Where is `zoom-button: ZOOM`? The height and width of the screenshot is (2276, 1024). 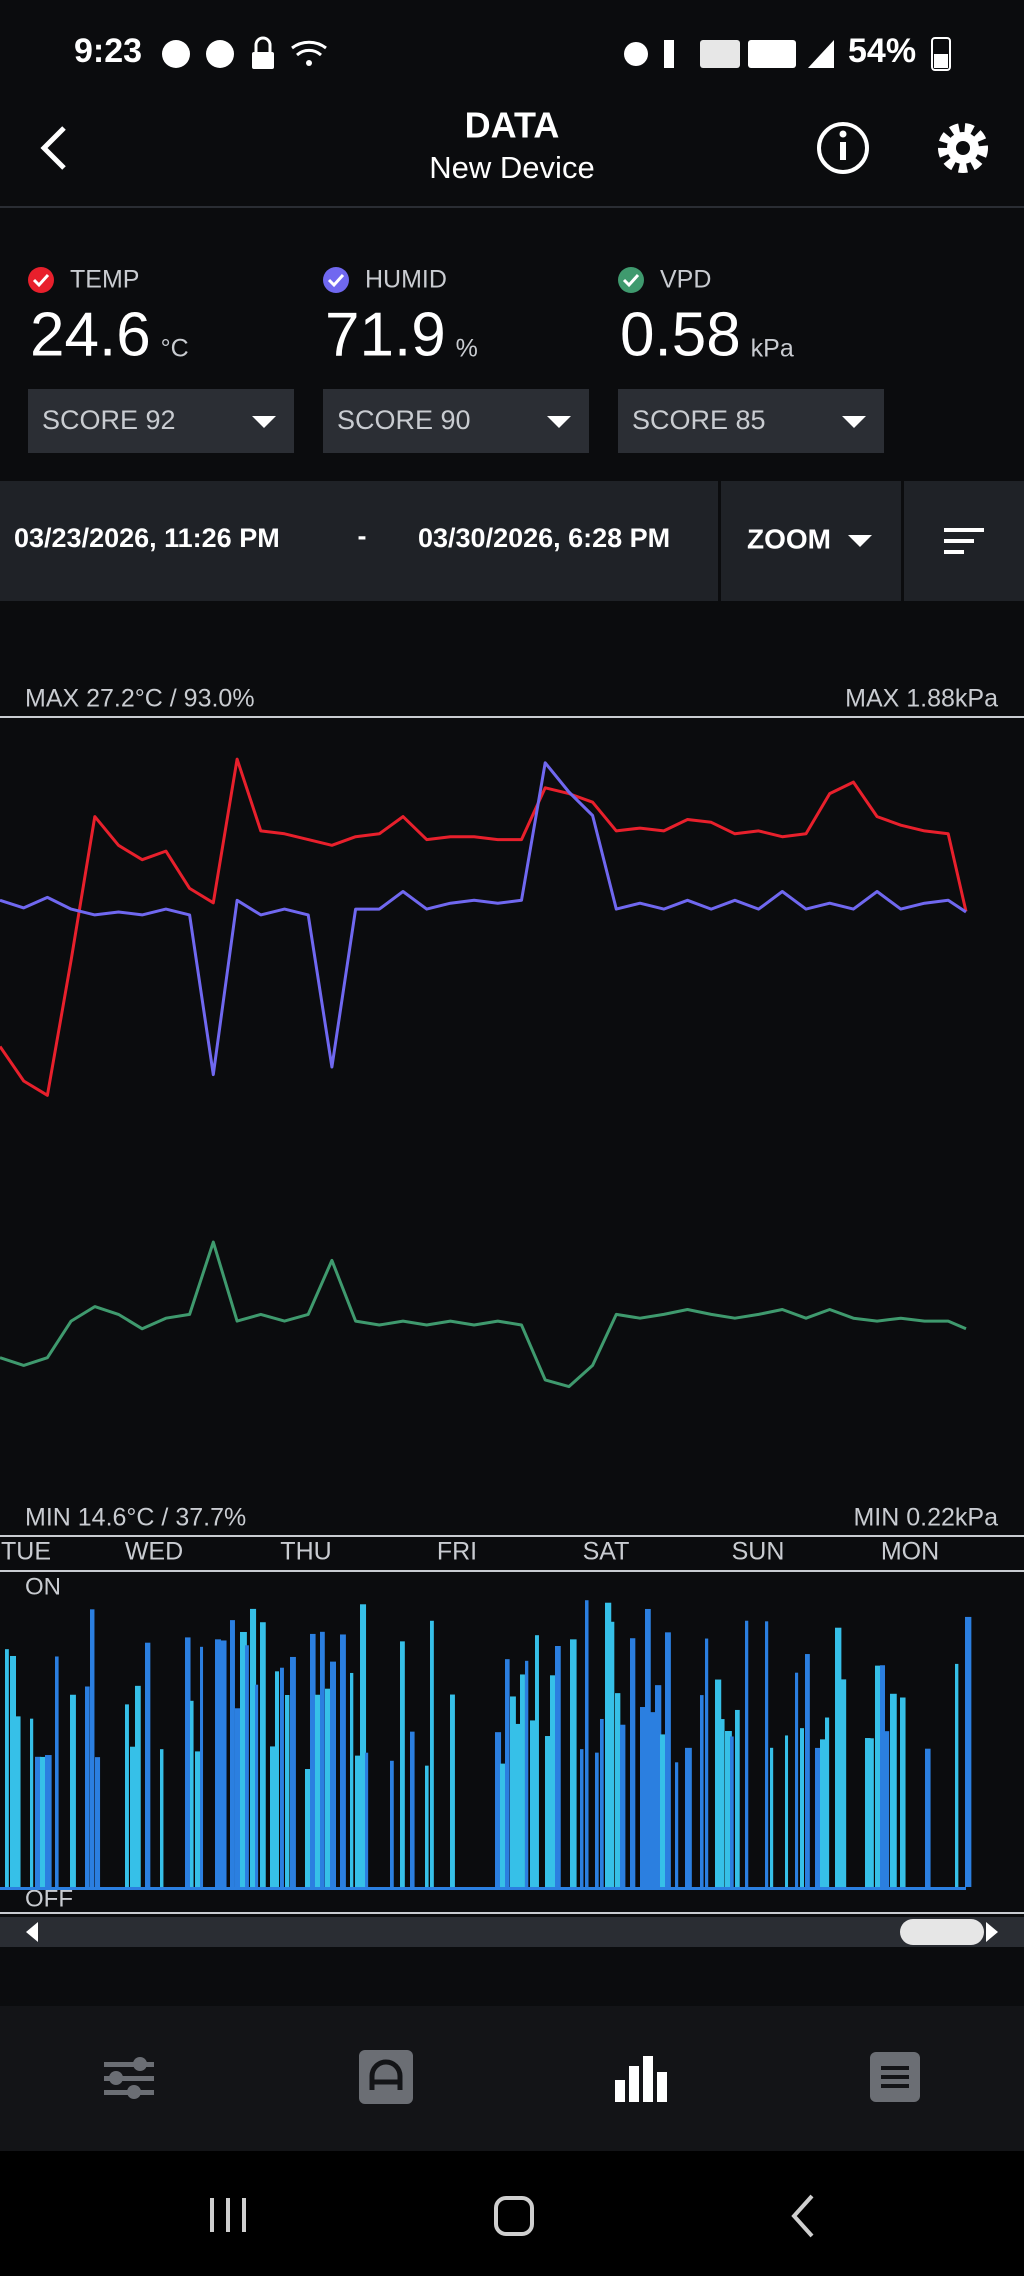 zoom-button: ZOOM is located at coordinates (789, 538).